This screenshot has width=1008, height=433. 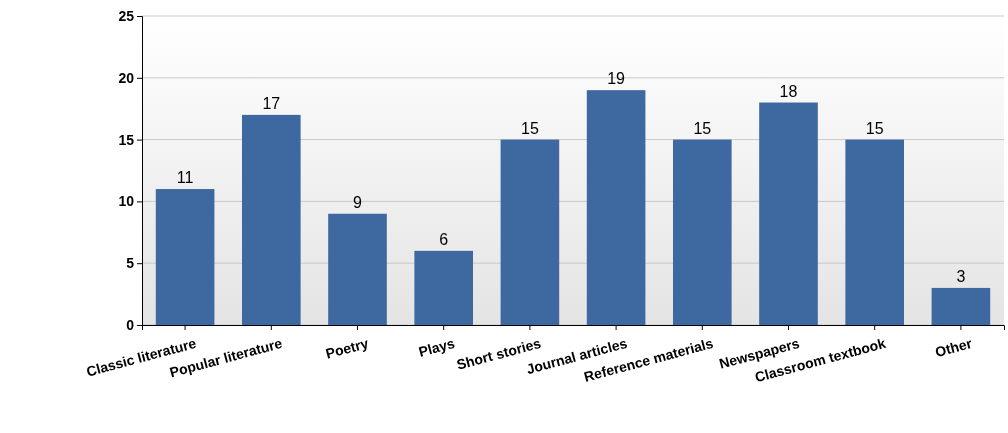 What do you see at coordinates (436, 347) in the screenshot?
I see `x-tick-label: Plays` at bounding box center [436, 347].